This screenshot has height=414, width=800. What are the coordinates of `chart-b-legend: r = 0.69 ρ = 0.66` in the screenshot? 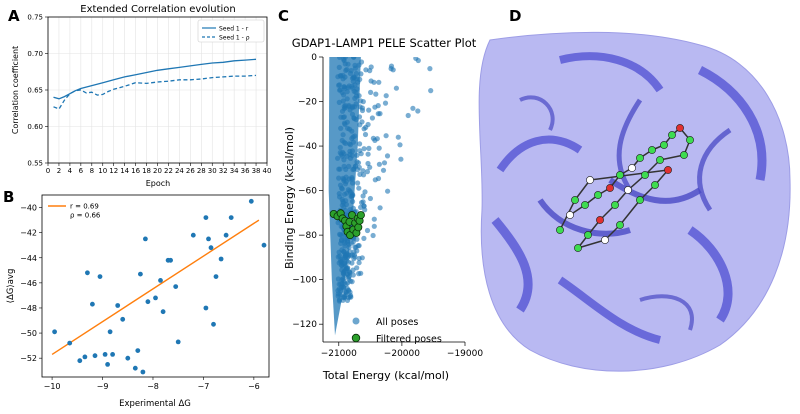 It's located at (74, 211).